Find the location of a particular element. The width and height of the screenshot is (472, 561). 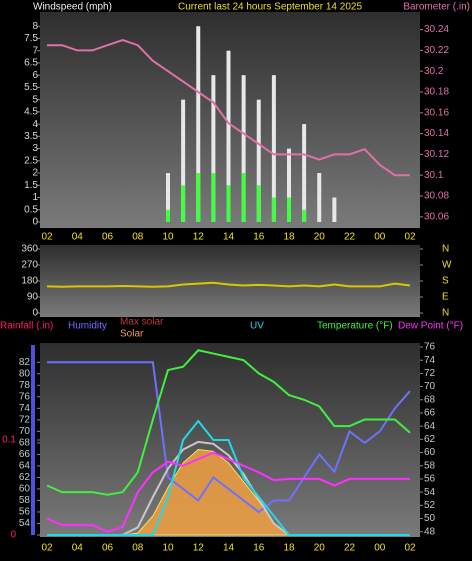

legend-entry: Dew Point (°F) is located at coordinates (430, 326).